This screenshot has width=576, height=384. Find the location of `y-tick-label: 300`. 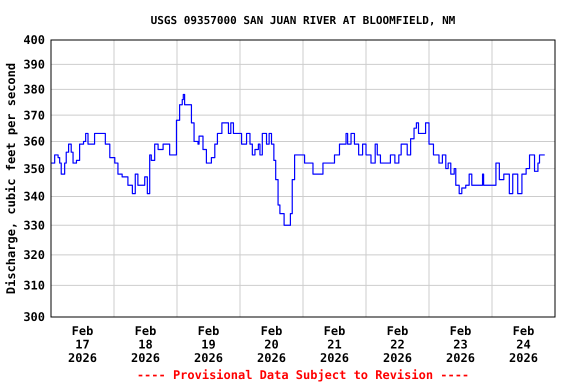

y-tick-label: 300 is located at coordinates (34, 317).